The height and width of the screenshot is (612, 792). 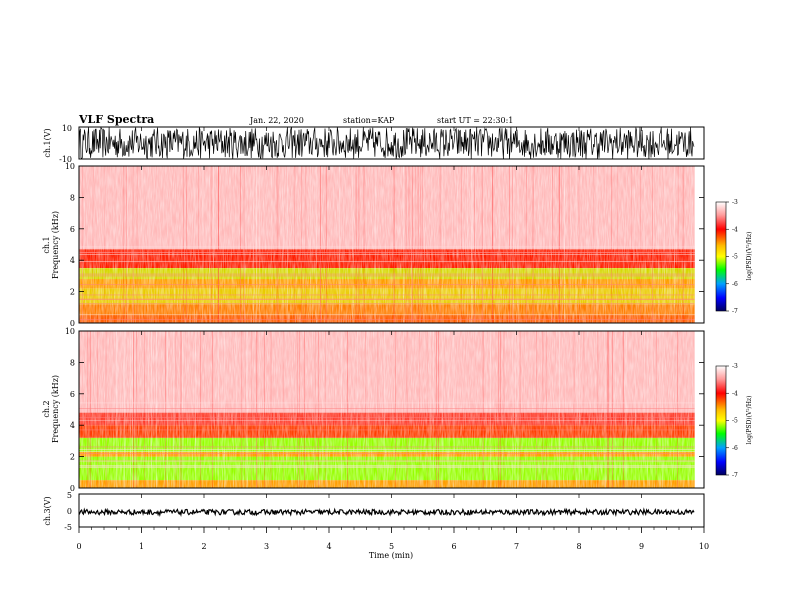 What do you see at coordinates (72, 292) in the screenshot?
I see `ch1-ytick-label: 2` at bounding box center [72, 292].